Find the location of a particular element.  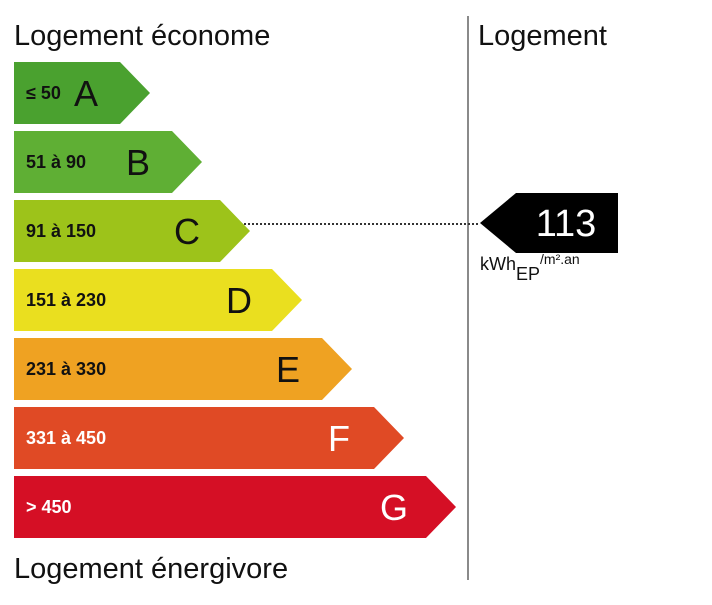

marker-guide-line is located at coordinates (361, 224).